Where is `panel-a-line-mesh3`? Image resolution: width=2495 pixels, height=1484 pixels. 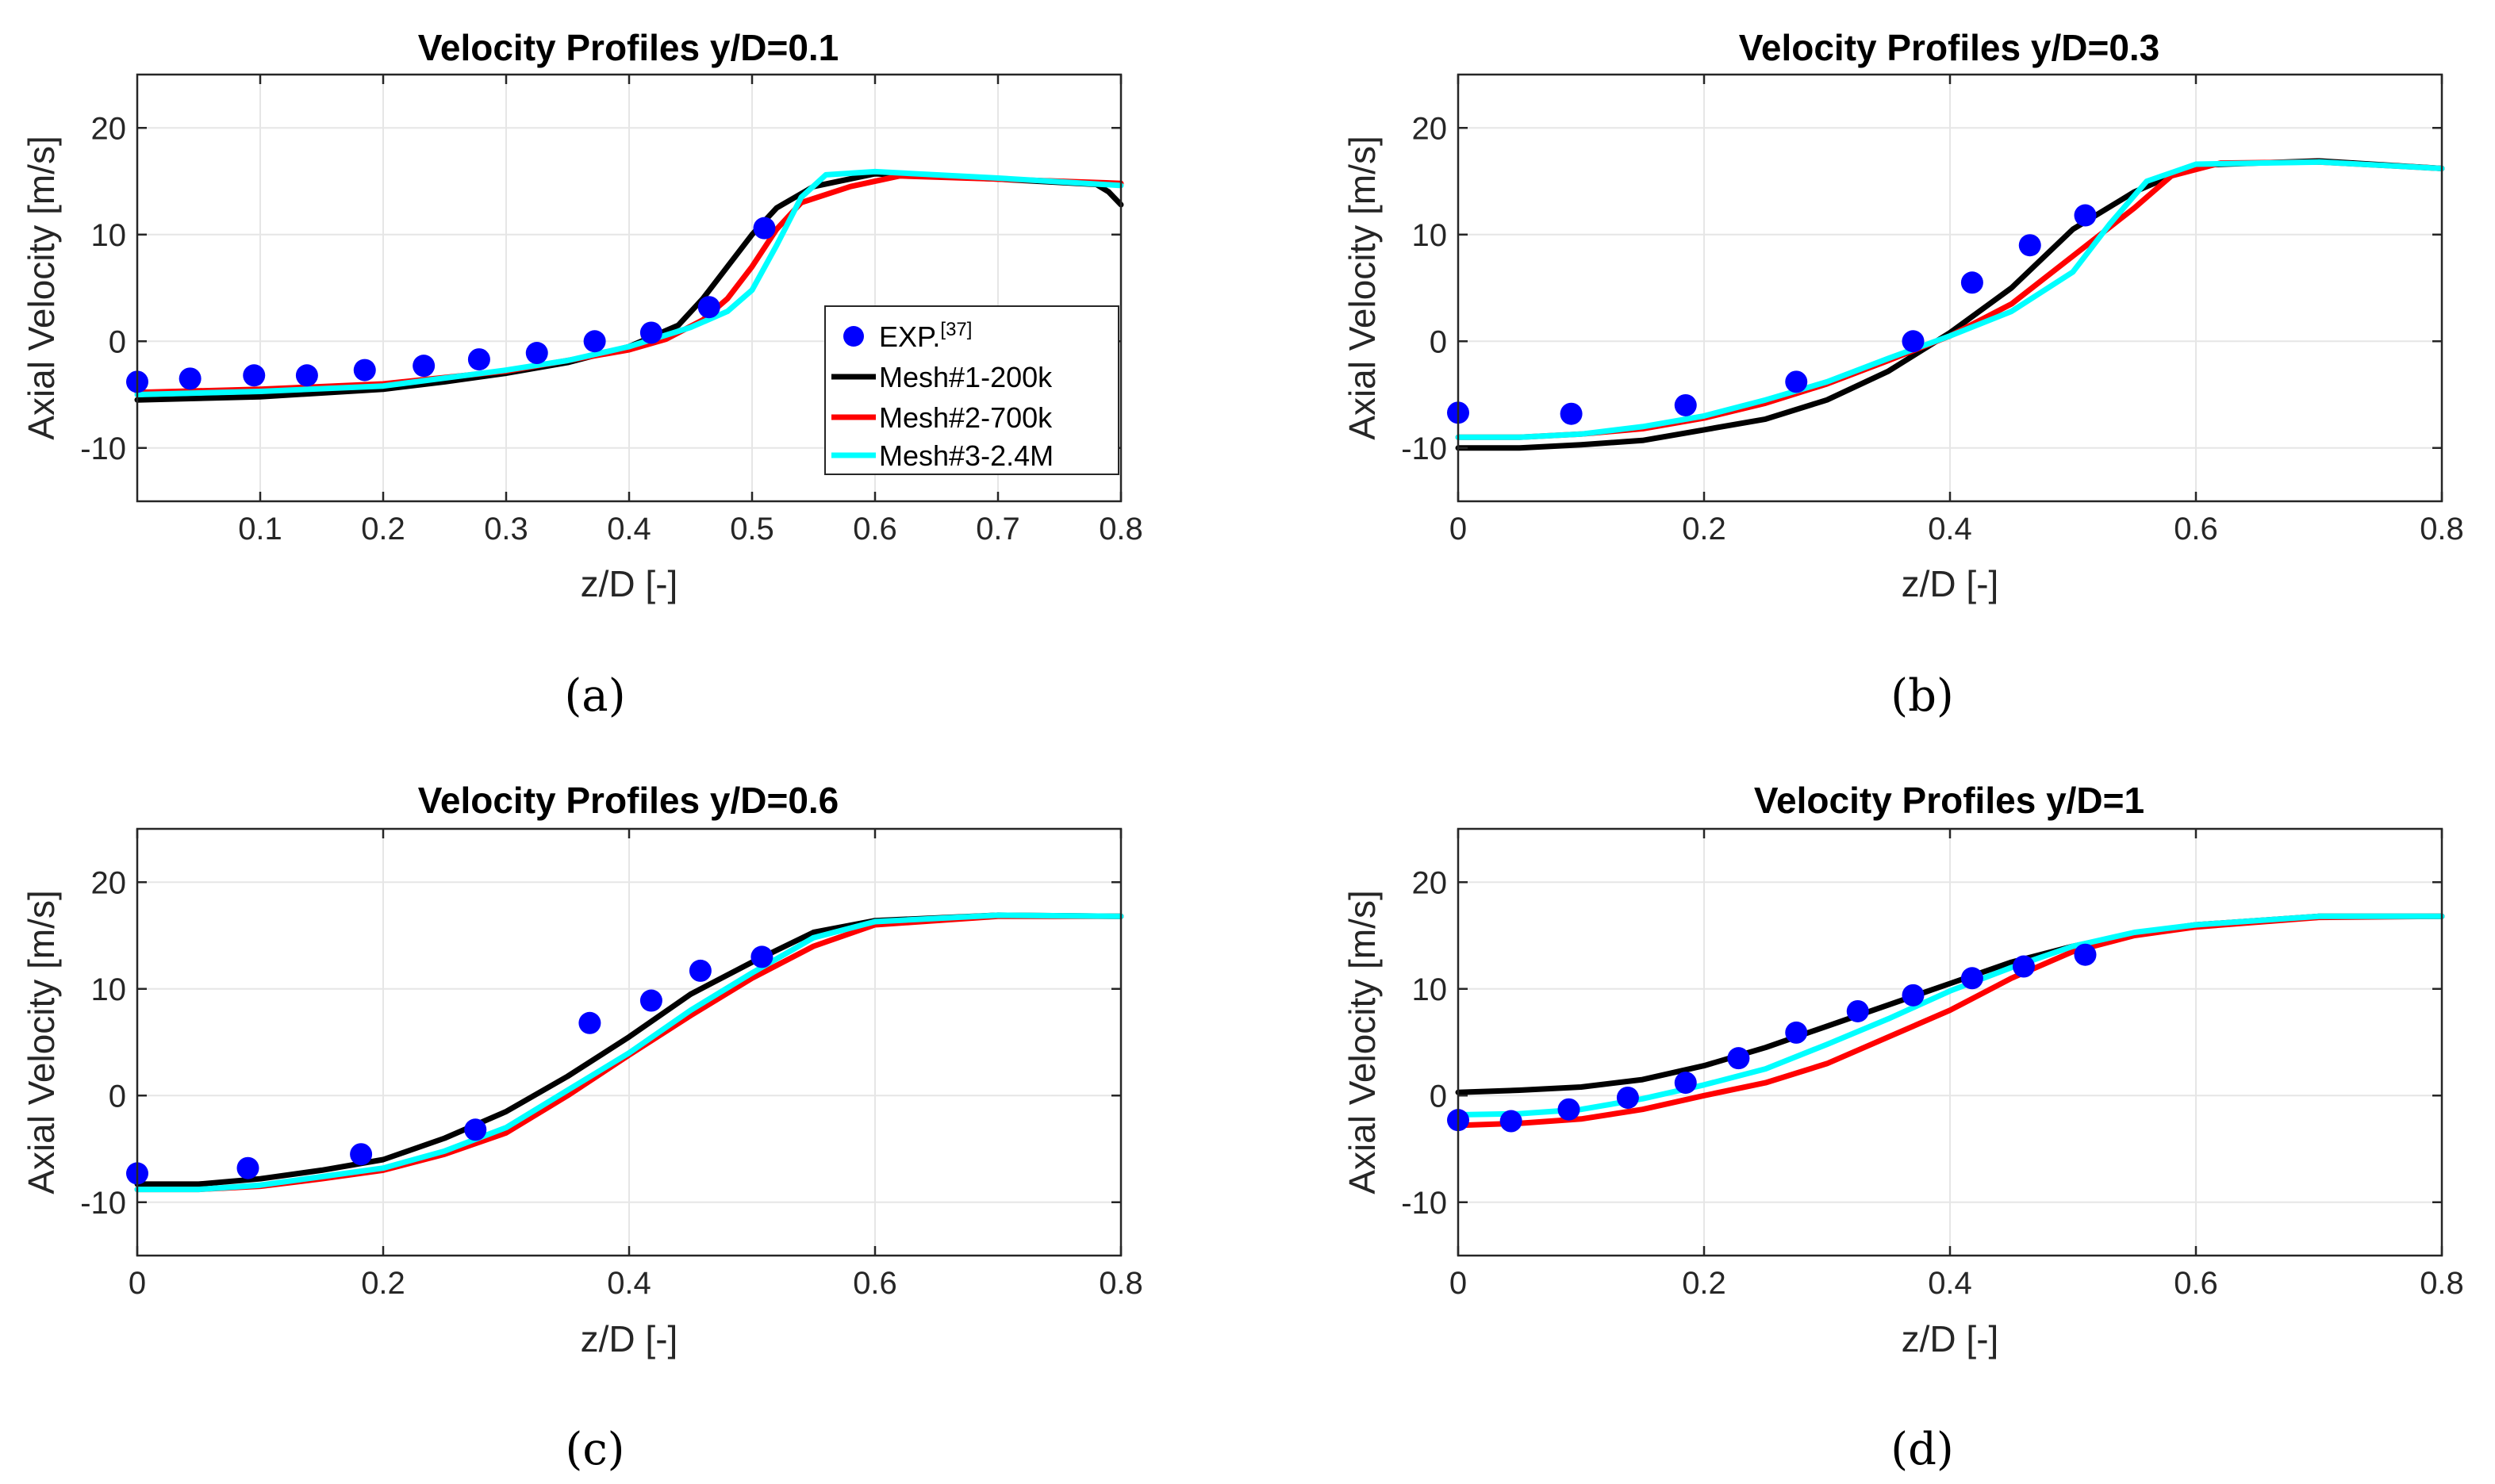
panel-a-line-mesh3 is located at coordinates (629, 282).